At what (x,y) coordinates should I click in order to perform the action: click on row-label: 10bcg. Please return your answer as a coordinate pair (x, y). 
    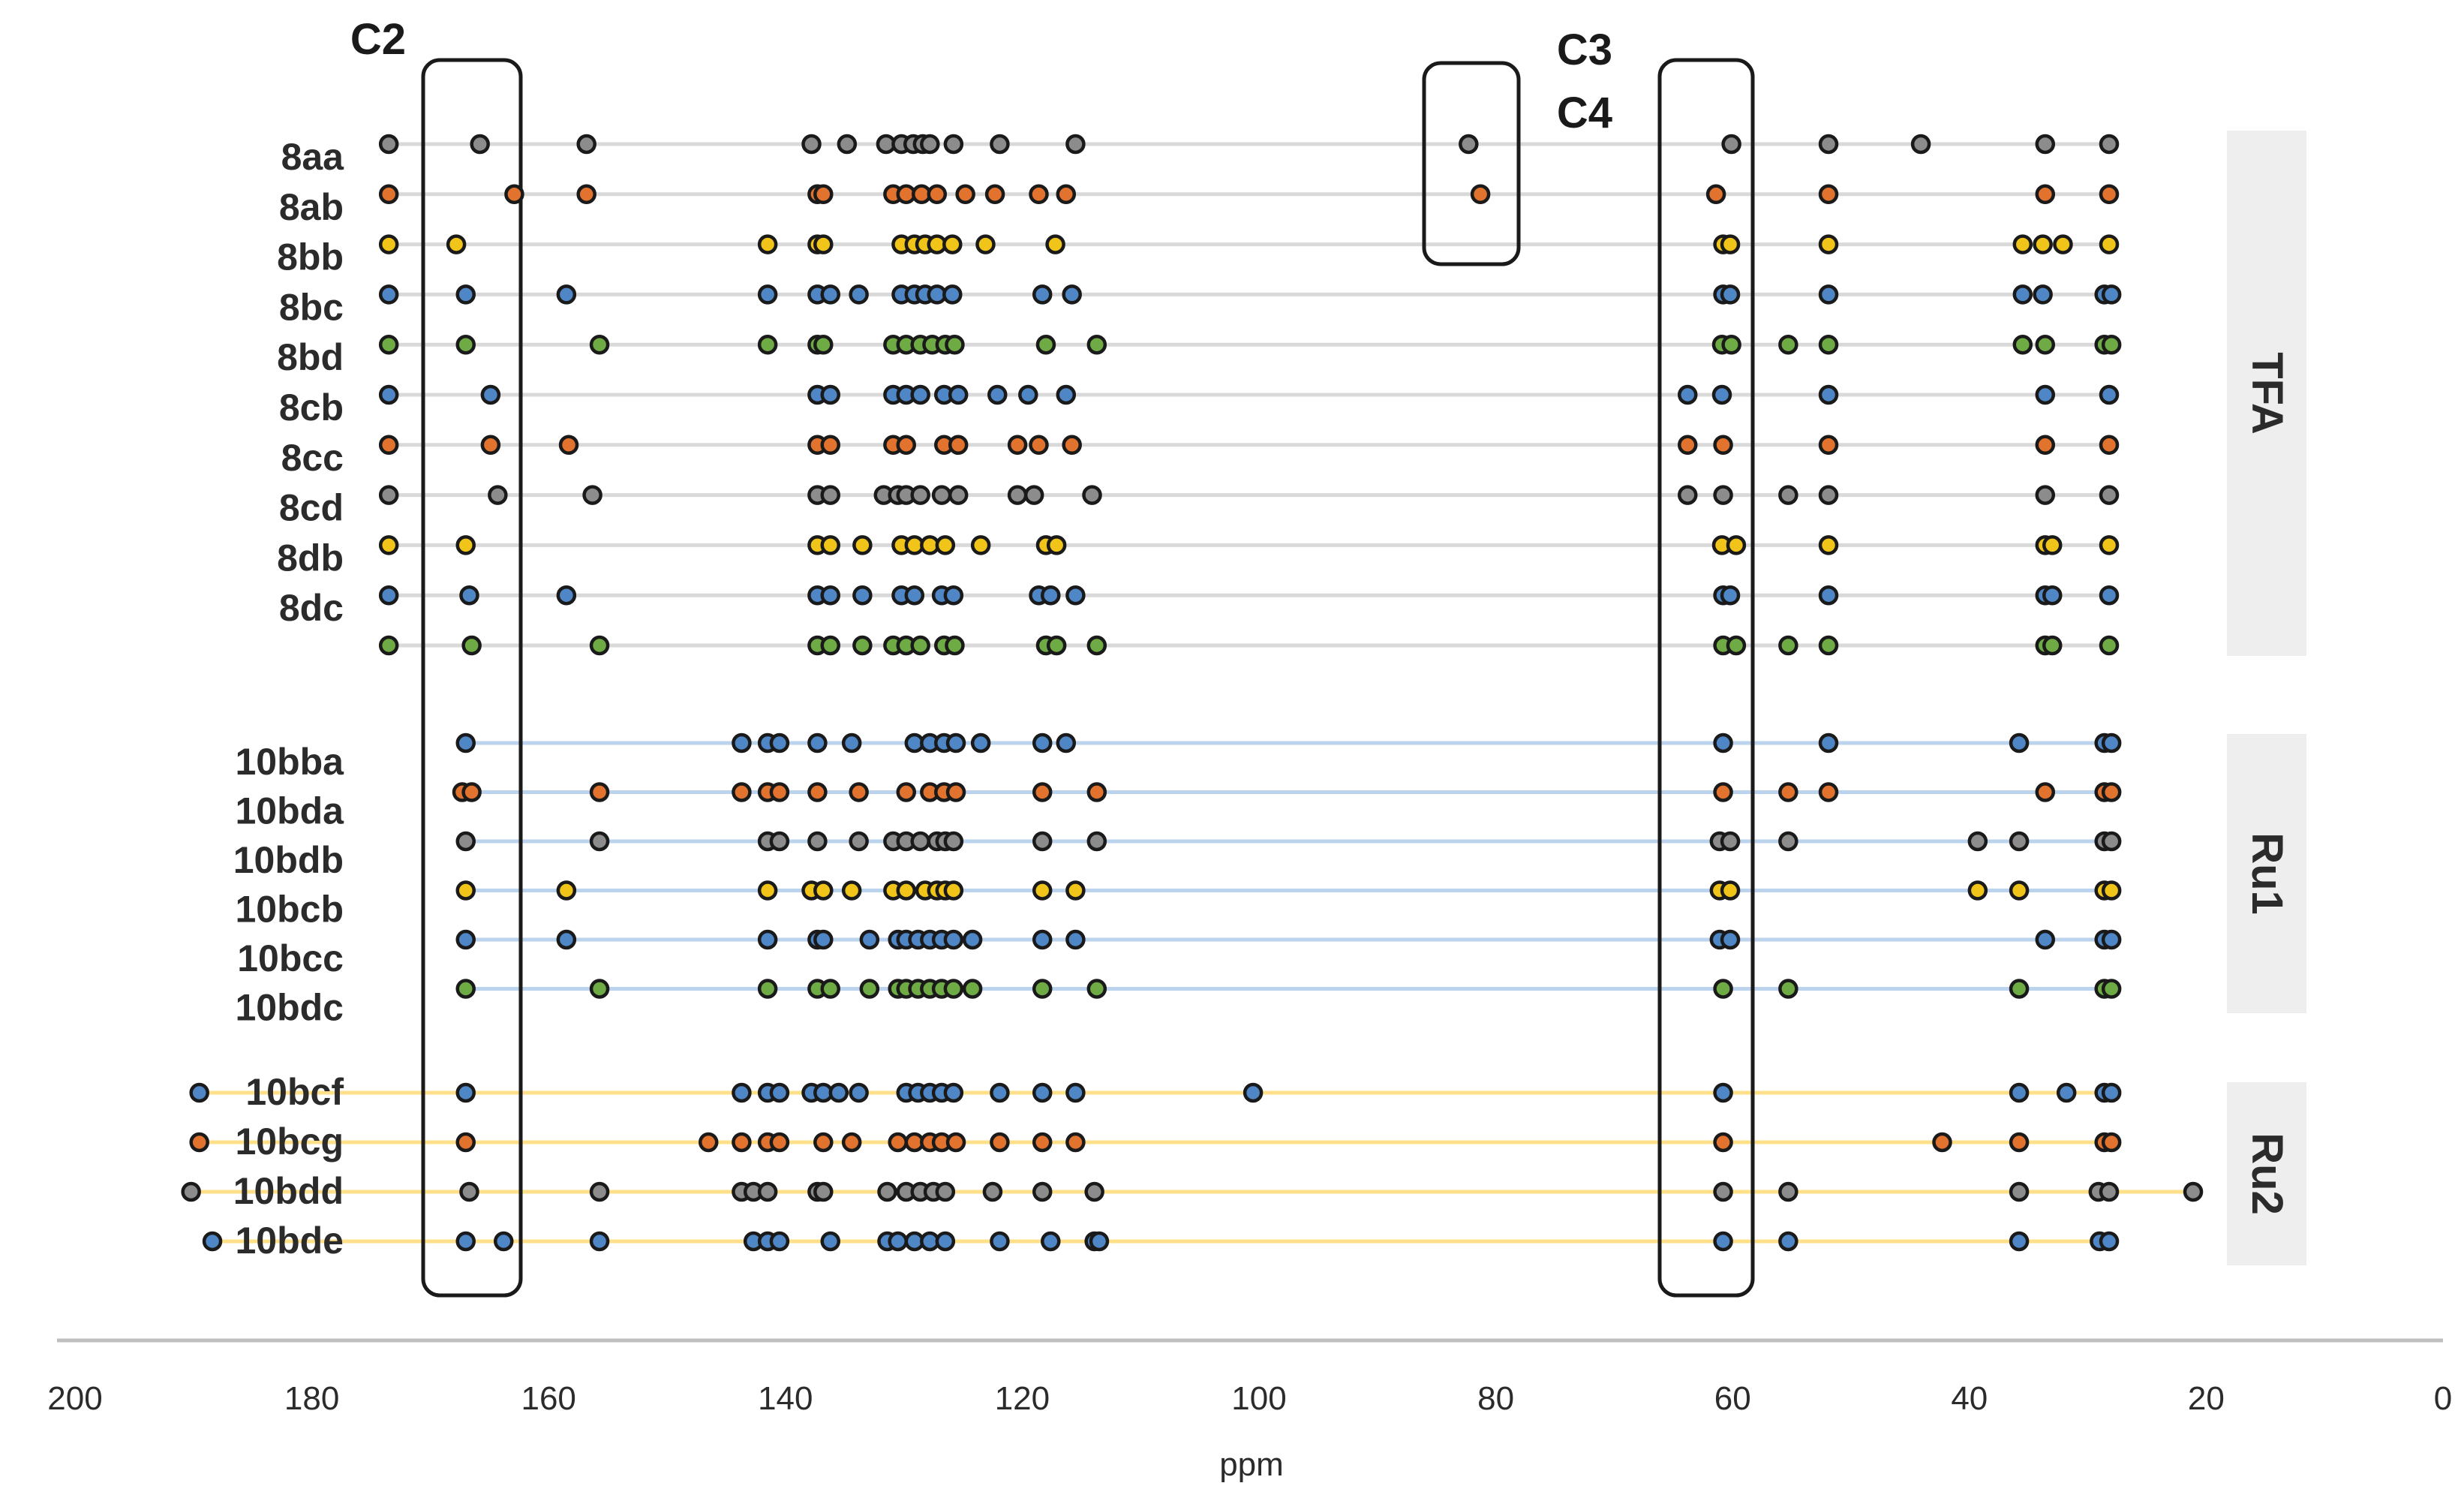
    Looking at the image, I should click on (290, 1142).